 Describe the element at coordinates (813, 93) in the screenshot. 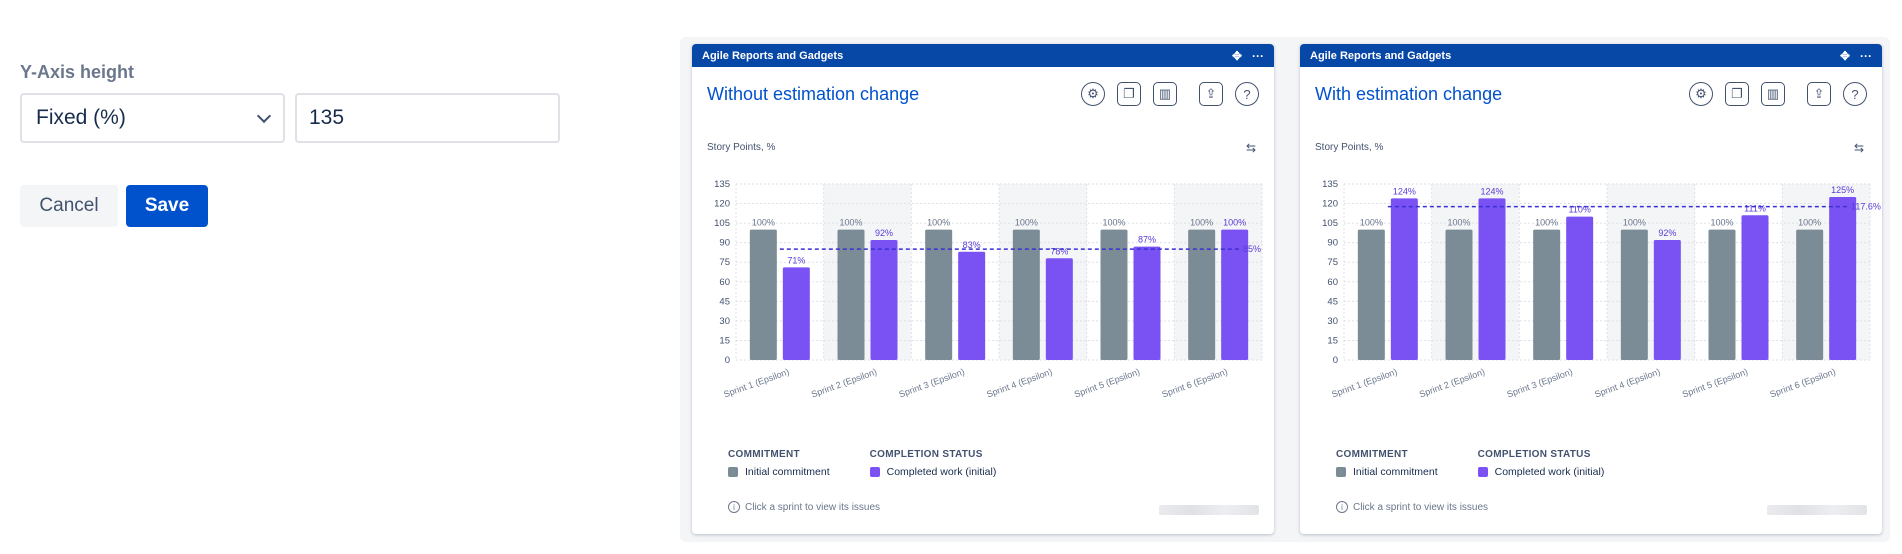

I see `gadget-title: Without estimation change` at that location.